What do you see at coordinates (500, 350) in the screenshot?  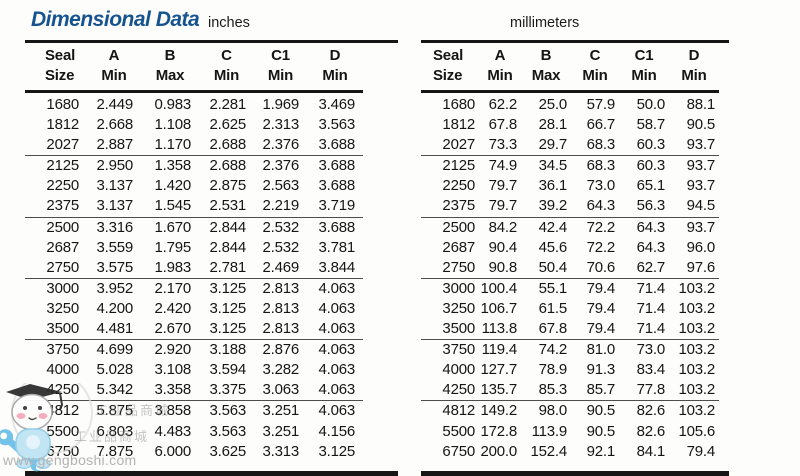 I see `dimension-value-cell: 119.4` at bounding box center [500, 350].